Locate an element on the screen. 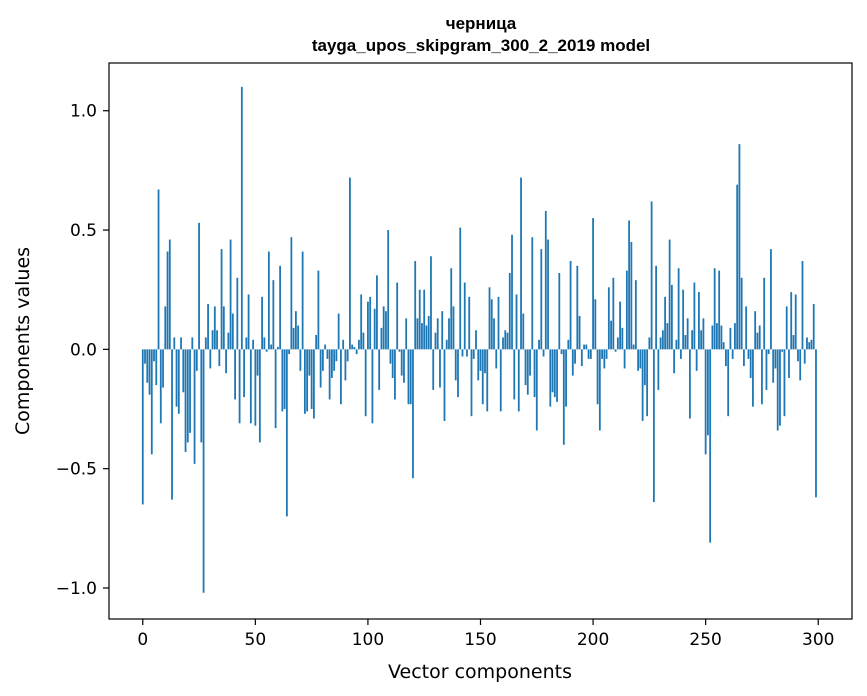 Image resolution: width=867 pixels, height=696 pixels. x-tick-label: 0 is located at coordinates (142, 640).